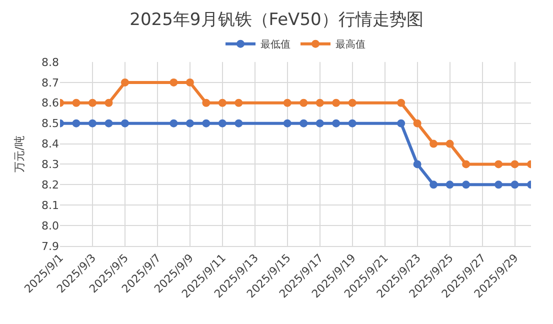  Describe the element at coordinates (275, 45) in the screenshot. I see `legend-label: 最低值` at that location.